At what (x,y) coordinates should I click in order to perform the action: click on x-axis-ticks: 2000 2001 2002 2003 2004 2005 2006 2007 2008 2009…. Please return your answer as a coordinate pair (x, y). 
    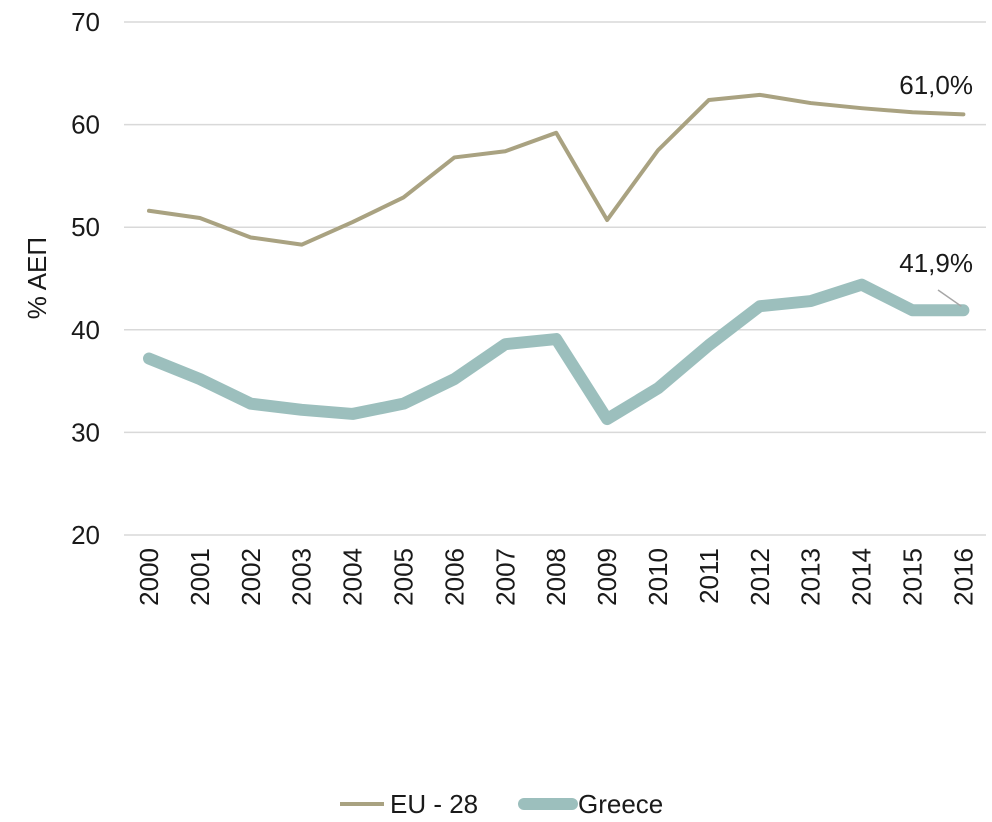
    Looking at the image, I should click on (556, 577).